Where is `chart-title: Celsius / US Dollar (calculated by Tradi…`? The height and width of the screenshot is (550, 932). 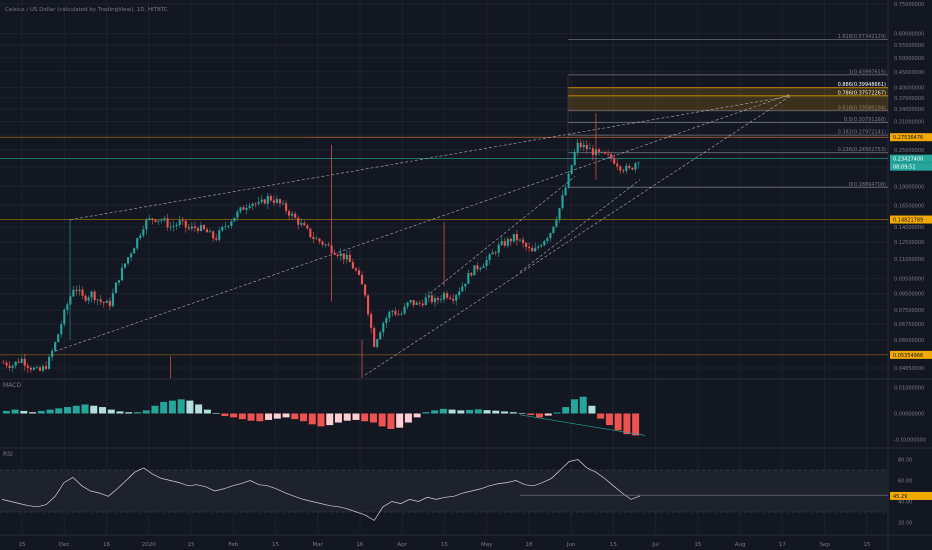 chart-title: Celsius / US Dollar (calculated by Tradi… is located at coordinates (86, 10).